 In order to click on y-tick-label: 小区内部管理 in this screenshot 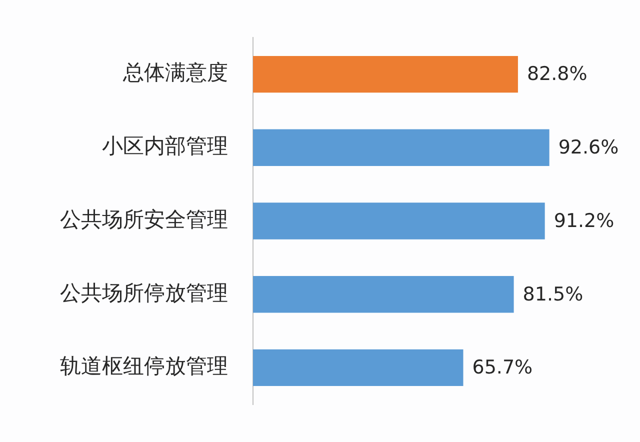, I will do `click(165, 146)`.